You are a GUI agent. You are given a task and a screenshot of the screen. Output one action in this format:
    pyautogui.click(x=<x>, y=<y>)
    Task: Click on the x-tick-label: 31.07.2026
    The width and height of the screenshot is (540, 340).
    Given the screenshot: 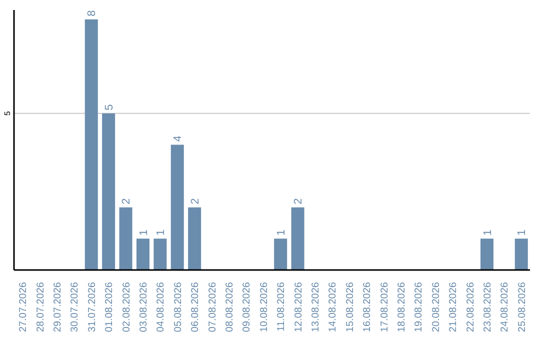 What is the action you would take?
    pyautogui.click(x=92, y=307)
    